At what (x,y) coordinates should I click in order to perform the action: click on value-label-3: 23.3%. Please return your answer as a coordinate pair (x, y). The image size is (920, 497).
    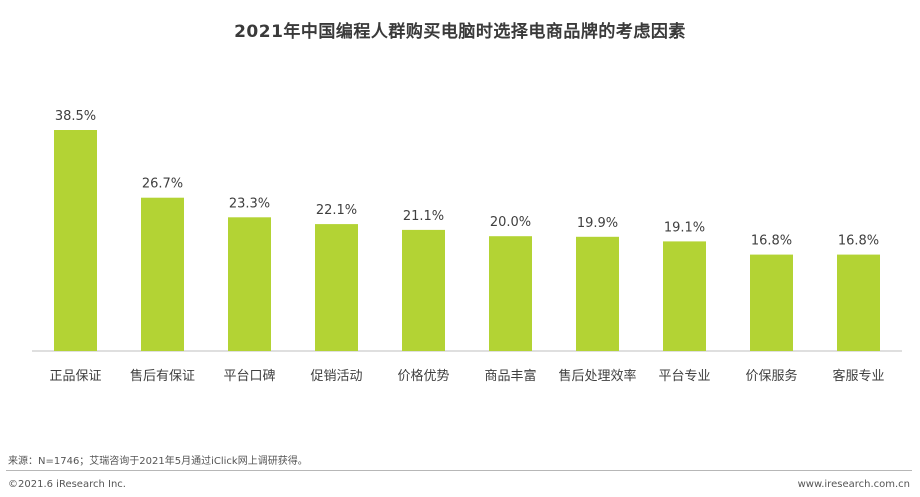
    Looking at the image, I should click on (249, 203).